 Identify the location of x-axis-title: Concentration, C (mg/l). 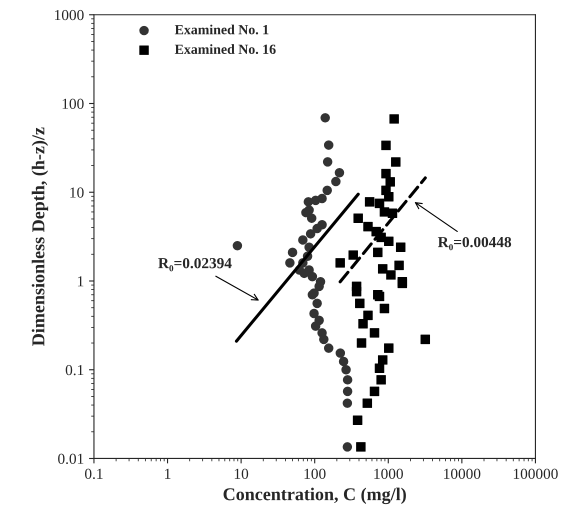
(315, 496).